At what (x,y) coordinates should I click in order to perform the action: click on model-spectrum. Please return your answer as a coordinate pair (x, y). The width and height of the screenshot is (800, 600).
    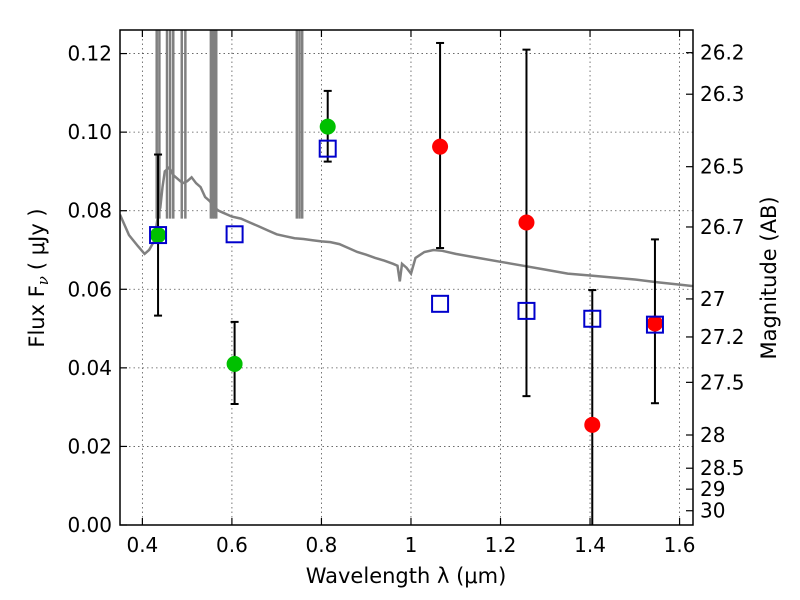
    Looking at the image, I should click on (406, 226).